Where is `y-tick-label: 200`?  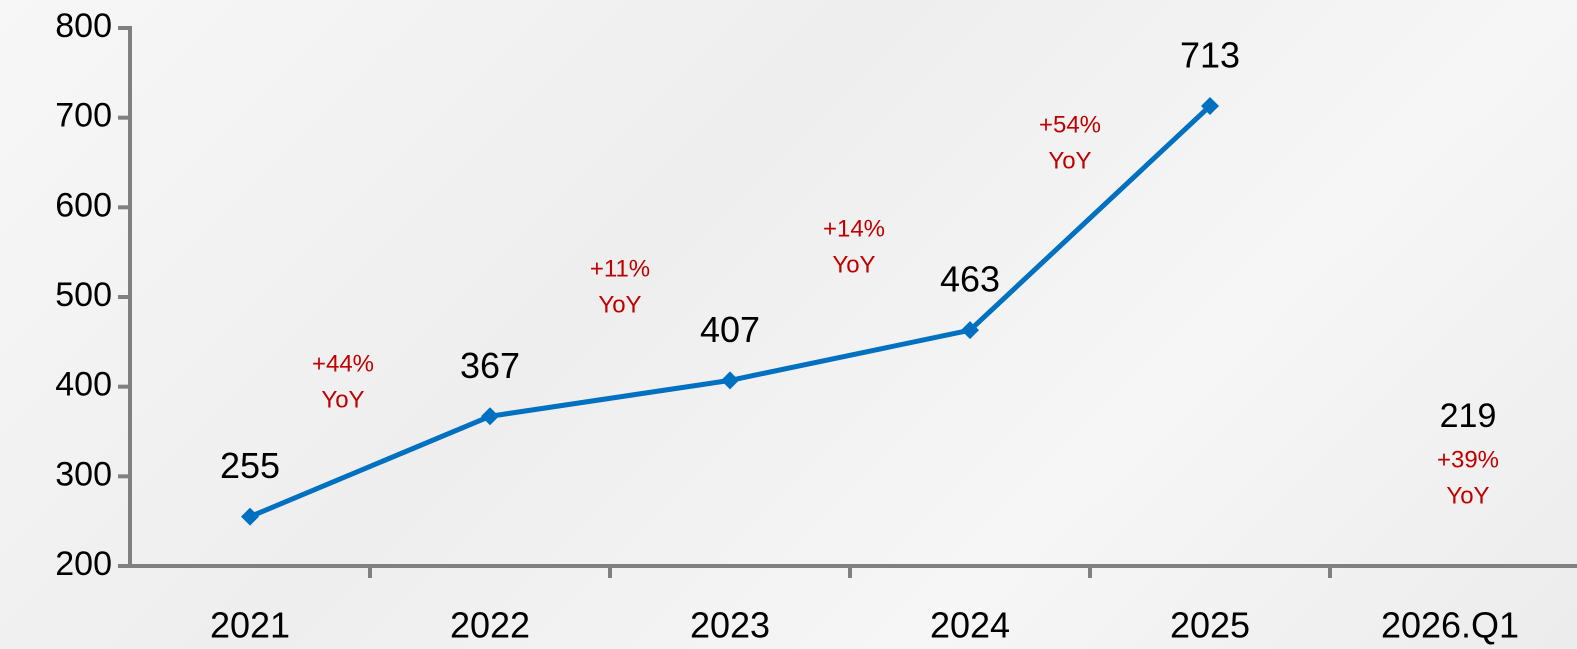 y-tick-label: 200 is located at coordinates (83, 564).